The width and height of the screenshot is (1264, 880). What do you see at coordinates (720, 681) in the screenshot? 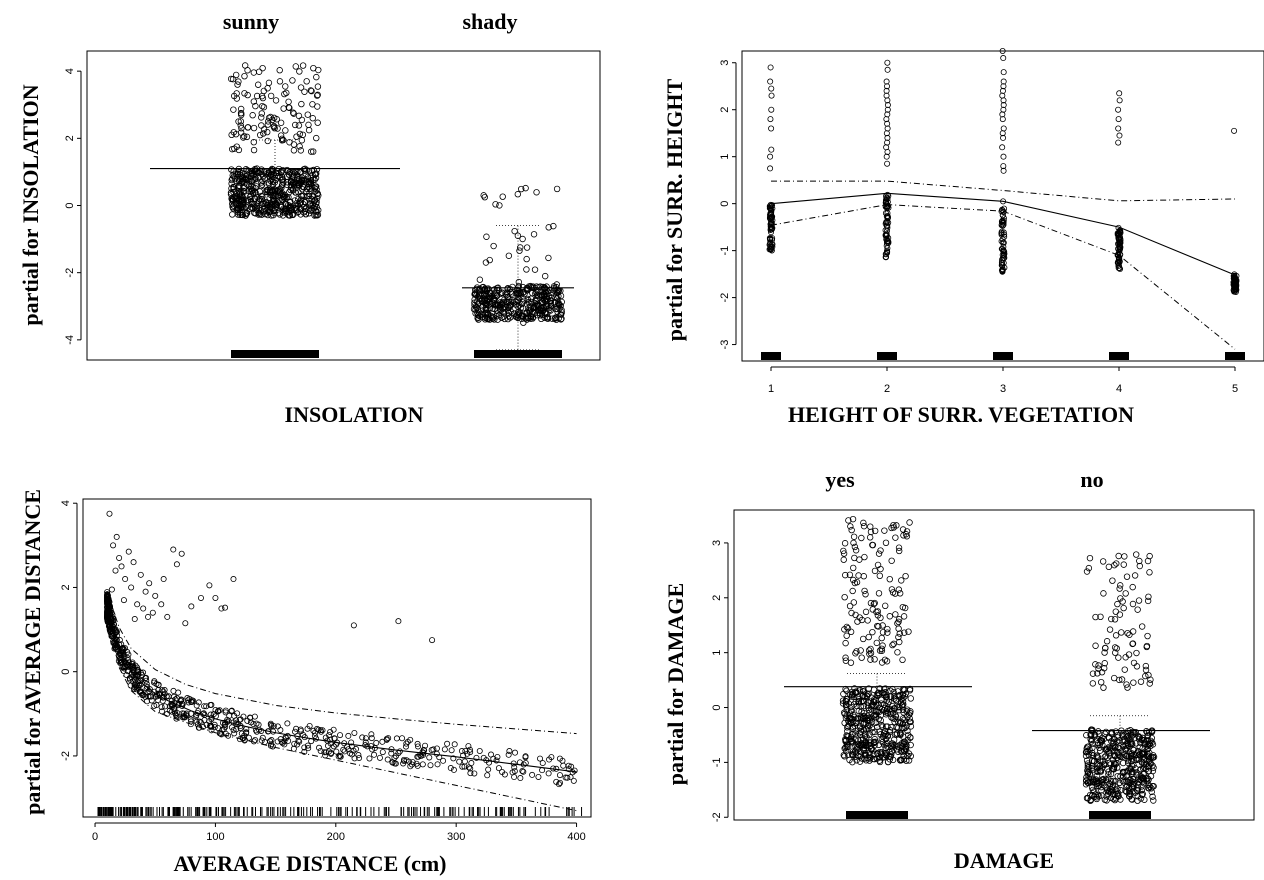
I see `y-axis-damage: -2 -1 0 1 2 3` at bounding box center [720, 681].